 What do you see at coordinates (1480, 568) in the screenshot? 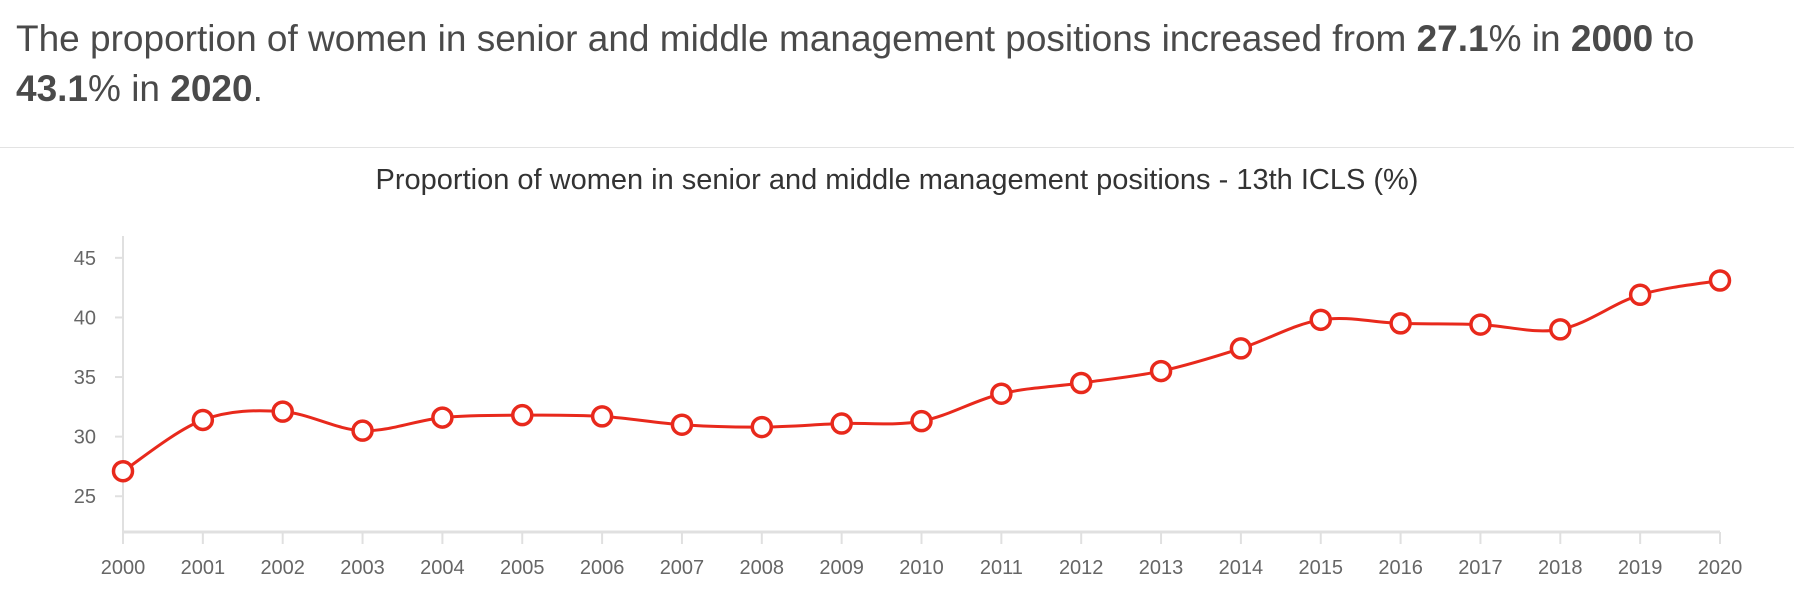
I see `x-tick-label: 2017` at bounding box center [1480, 568].